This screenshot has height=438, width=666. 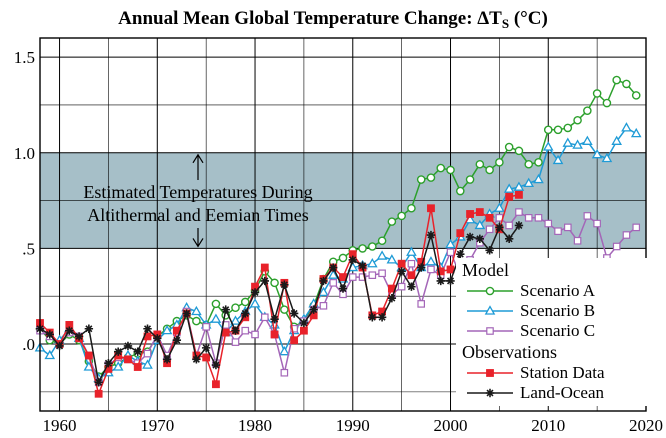 I want to click on band-label-line1: Estimated Temperatures During, so click(x=197, y=192).